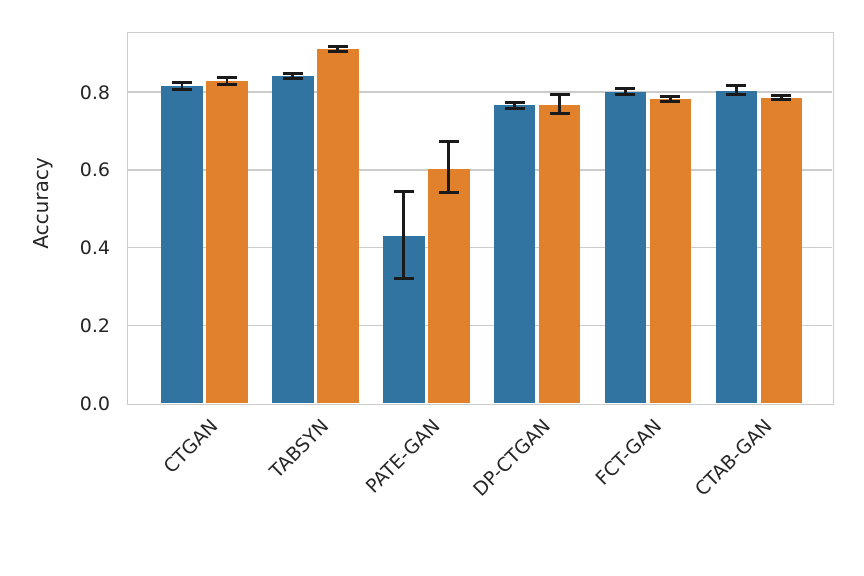 This screenshot has width=864, height=576. Describe the element at coordinates (227, 242) in the screenshot. I see `bar-ctgan-orange` at that location.